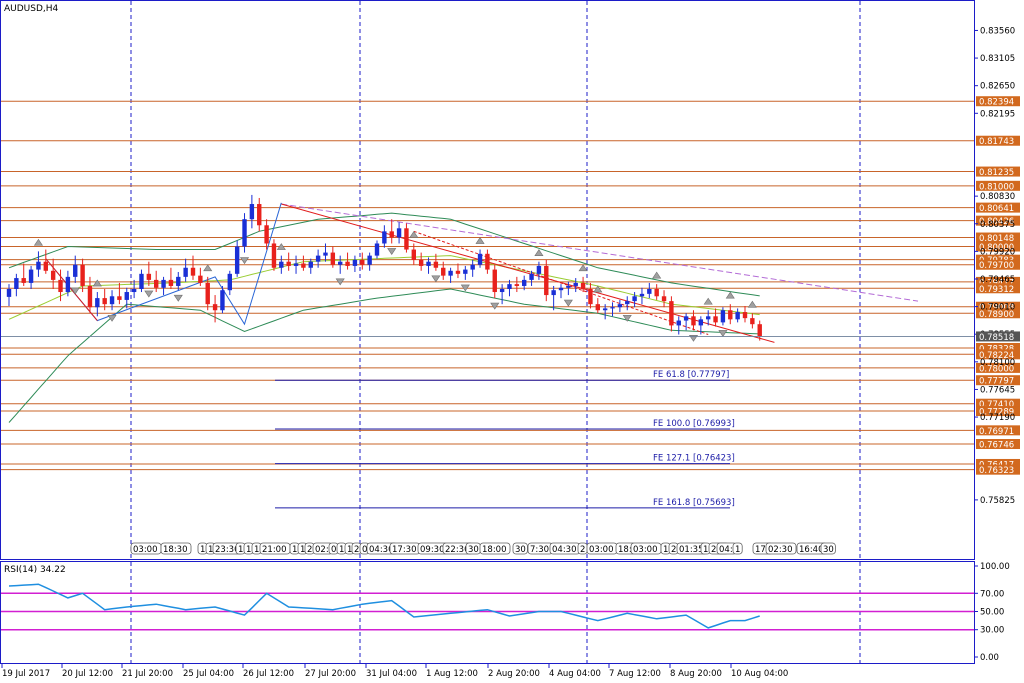 This screenshot has width=1024, height=683. What do you see at coordinates (696, 674) in the screenshot?
I see `time-tick-label: 8 Aug 20:00` at bounding box center [696, 674].